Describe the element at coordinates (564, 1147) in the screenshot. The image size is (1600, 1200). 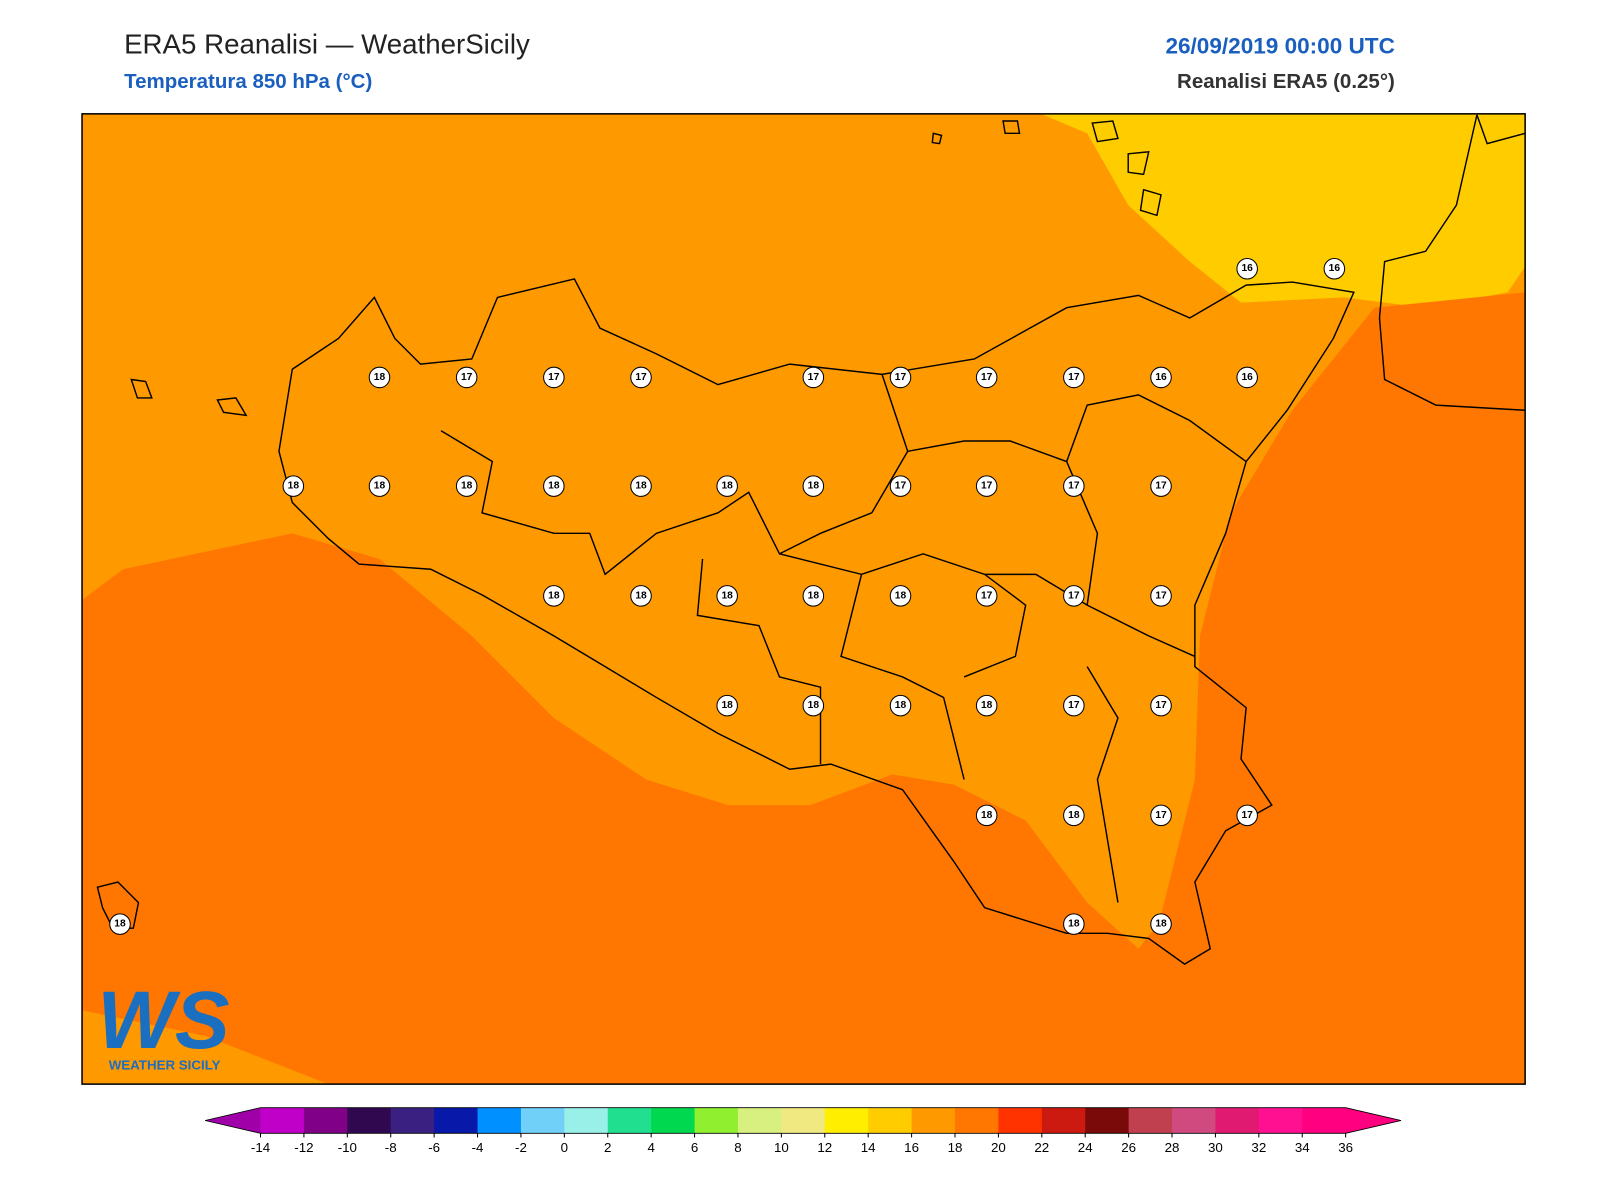
I see `colorbar-tick-label: 0` at that location.